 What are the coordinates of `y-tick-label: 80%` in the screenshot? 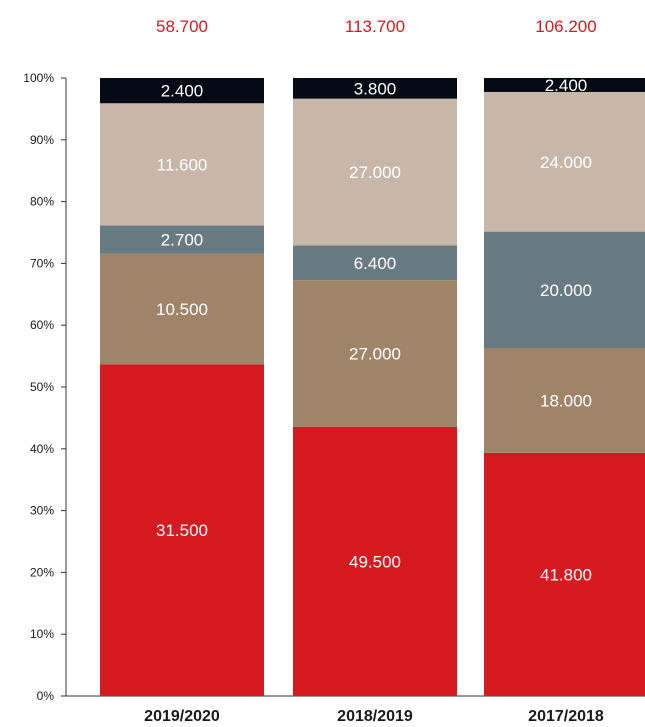 It's located at (42, 202).